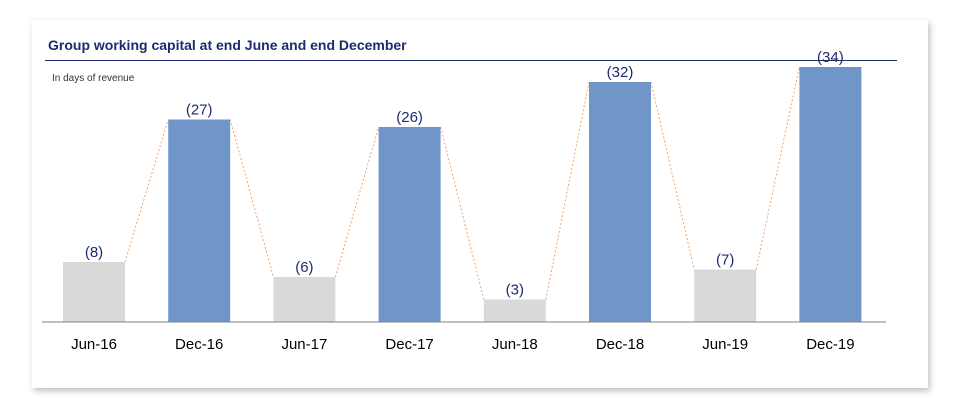 This screenshot has height=407, width=974. Describe the element at coordinates (830, 344) in the screenshot. I see `x-tick-label: Dec-19` at that location.